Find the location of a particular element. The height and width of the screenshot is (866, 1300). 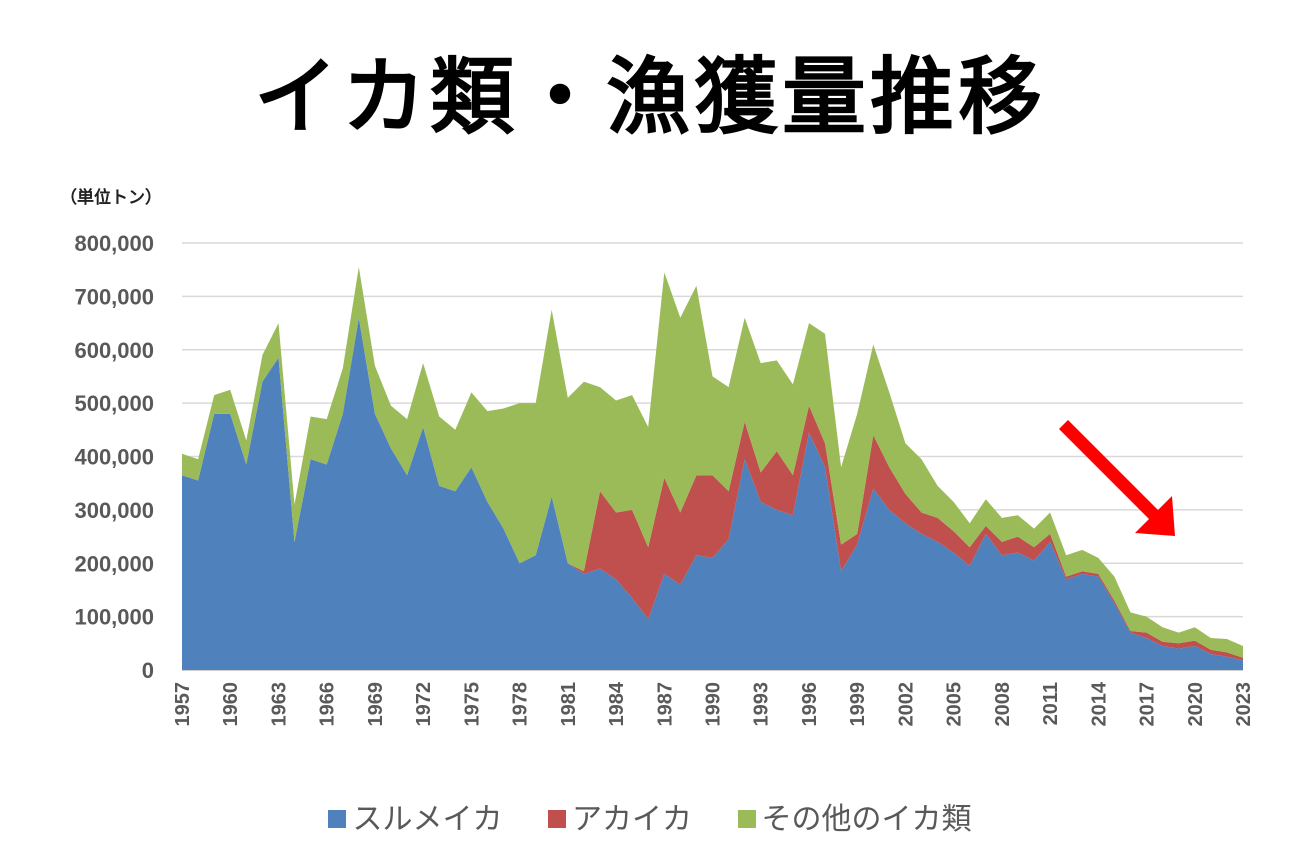

legend-item-other: その他のイカ類 is located at coordinates (854, 816).